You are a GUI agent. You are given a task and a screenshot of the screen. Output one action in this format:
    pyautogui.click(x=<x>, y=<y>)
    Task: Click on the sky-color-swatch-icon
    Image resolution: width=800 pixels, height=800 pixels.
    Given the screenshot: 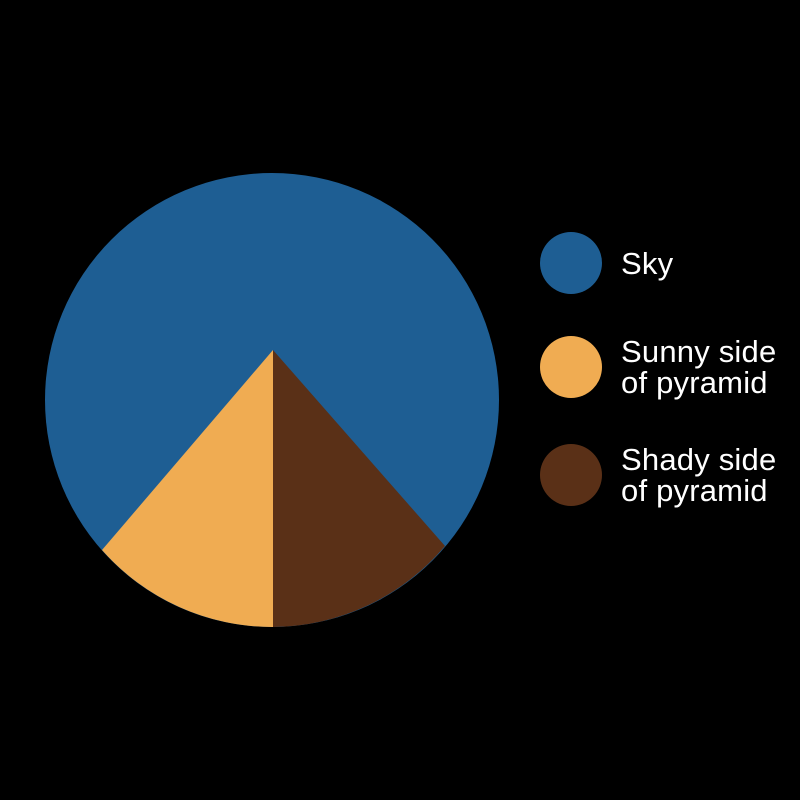 What is the action you would take?
    pyautogui.click(x=571, y=263)
    